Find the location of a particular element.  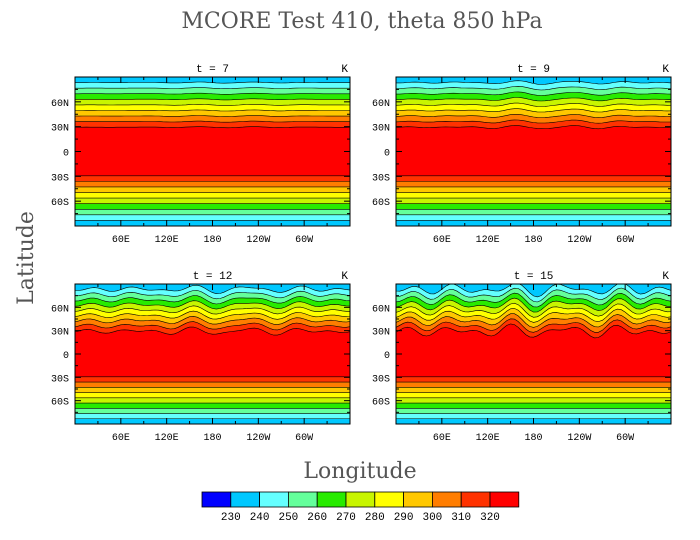

colorbar-label: 320 is located at coordinates (490, 518).